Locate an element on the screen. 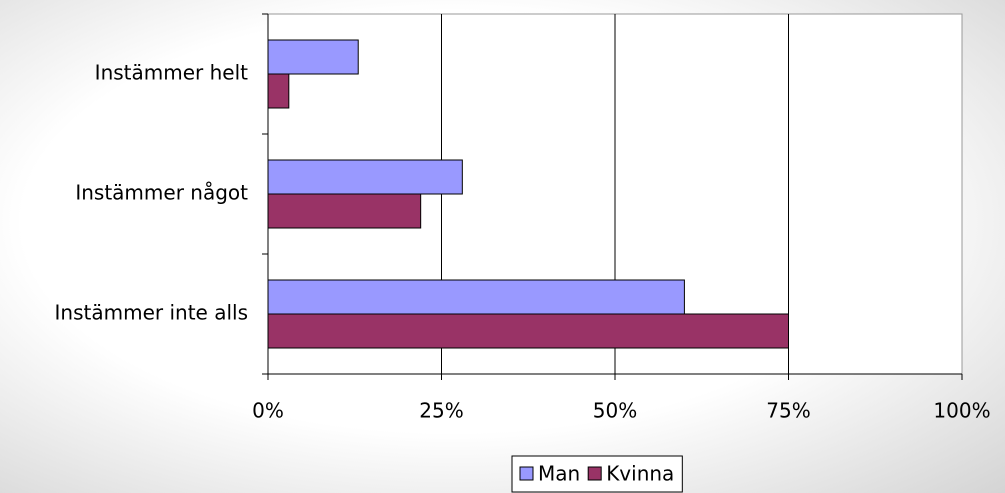  x-tick-label: 75% is located at coordinates (788, 411).